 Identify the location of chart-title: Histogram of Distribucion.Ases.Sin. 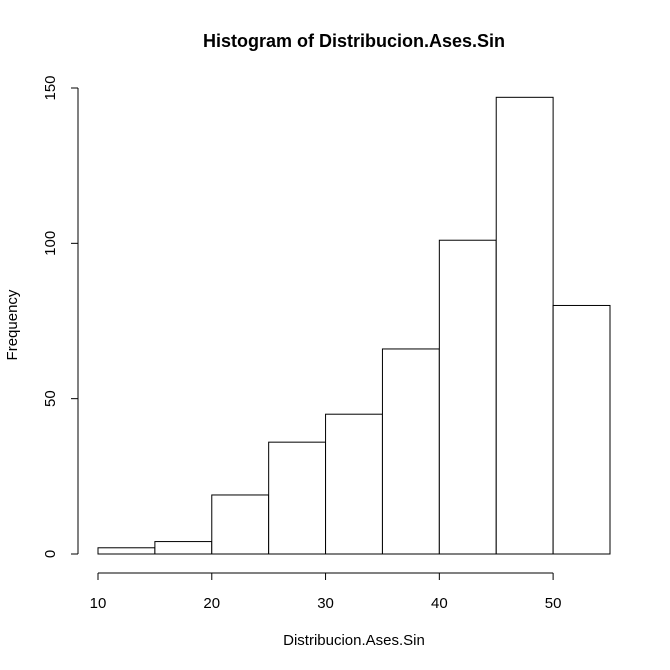
(354, 41).